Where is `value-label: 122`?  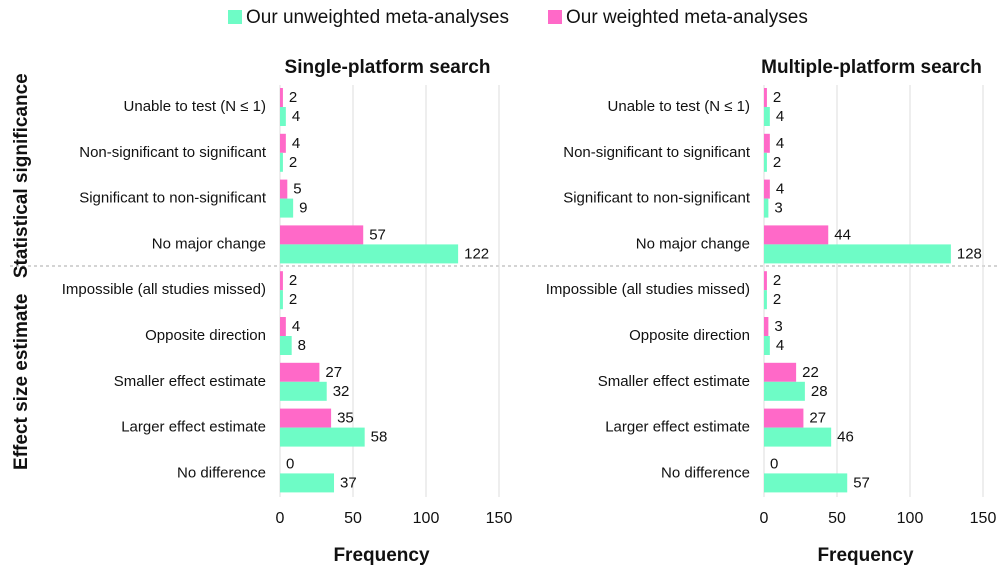 value-label: 122 is located at coordinates (476, 253).